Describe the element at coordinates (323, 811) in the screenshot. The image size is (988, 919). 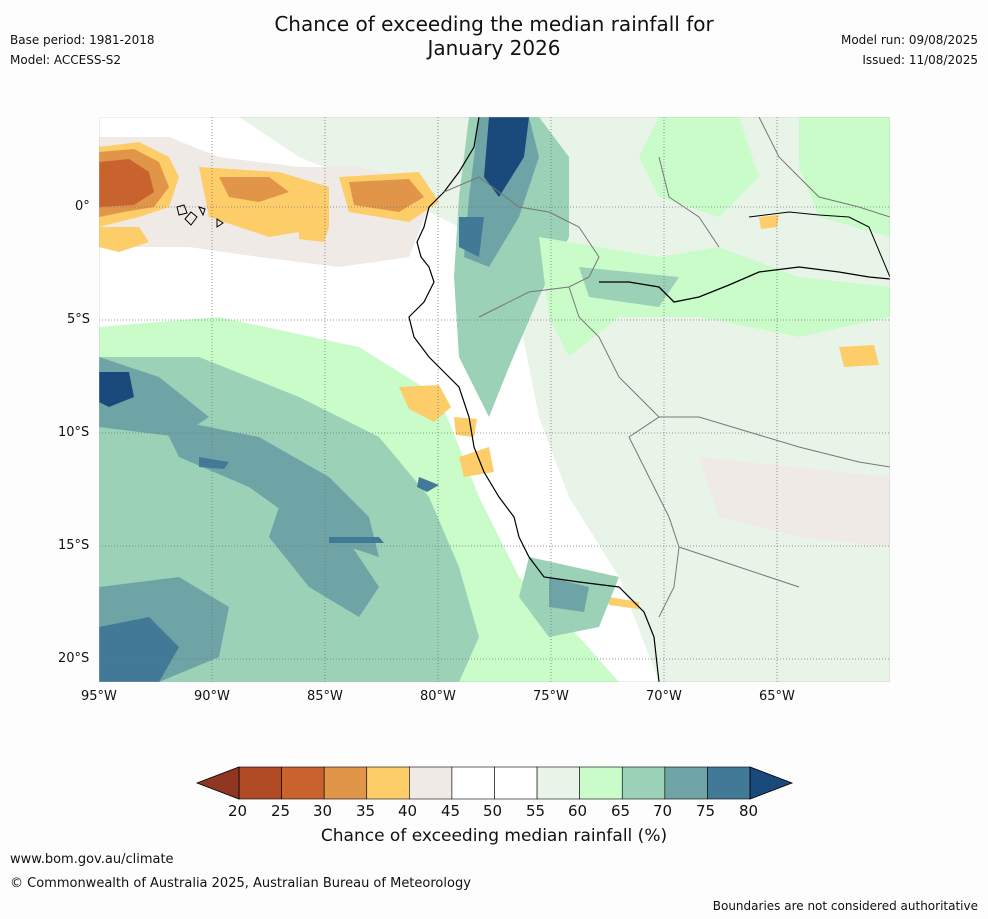
I see `cb-tick: 30` at that location.